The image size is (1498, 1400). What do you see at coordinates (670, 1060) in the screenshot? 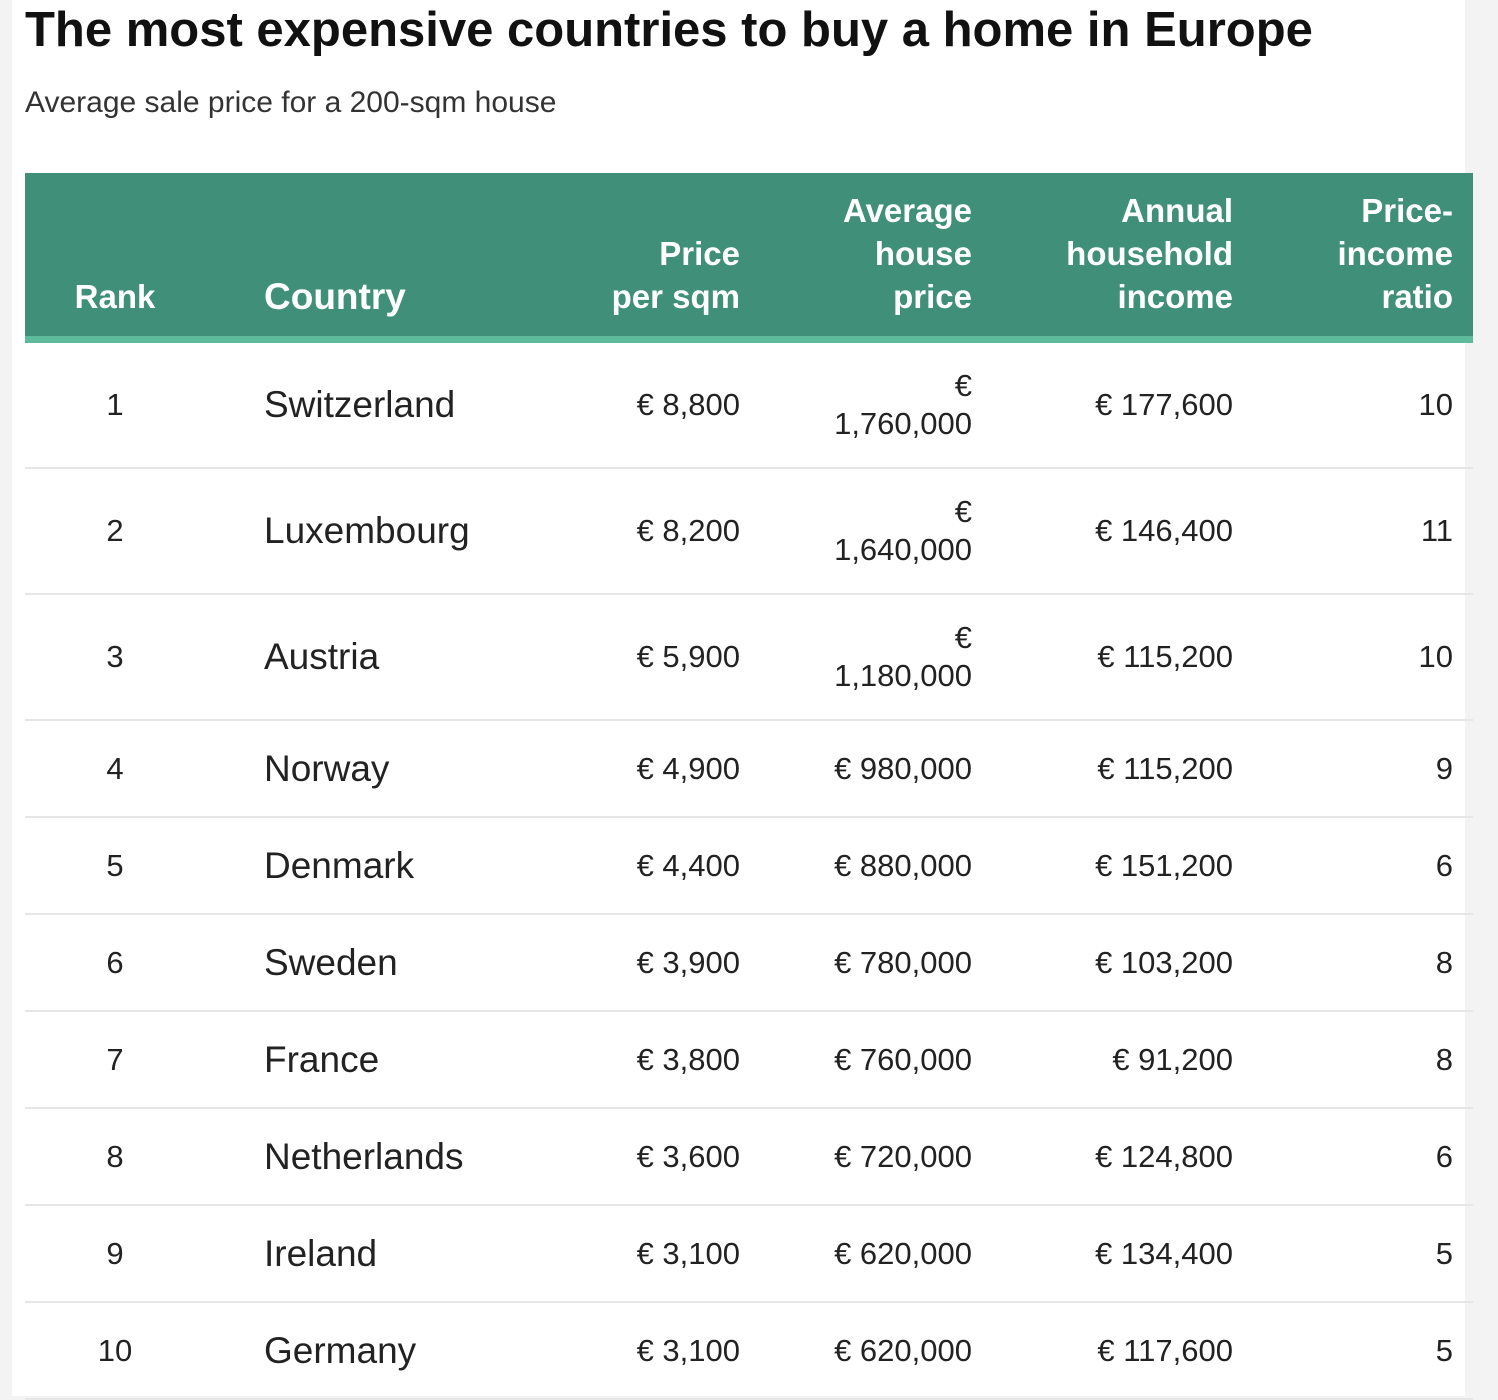
I see `cell: € 3,800` at bounding box center [670, 1060].